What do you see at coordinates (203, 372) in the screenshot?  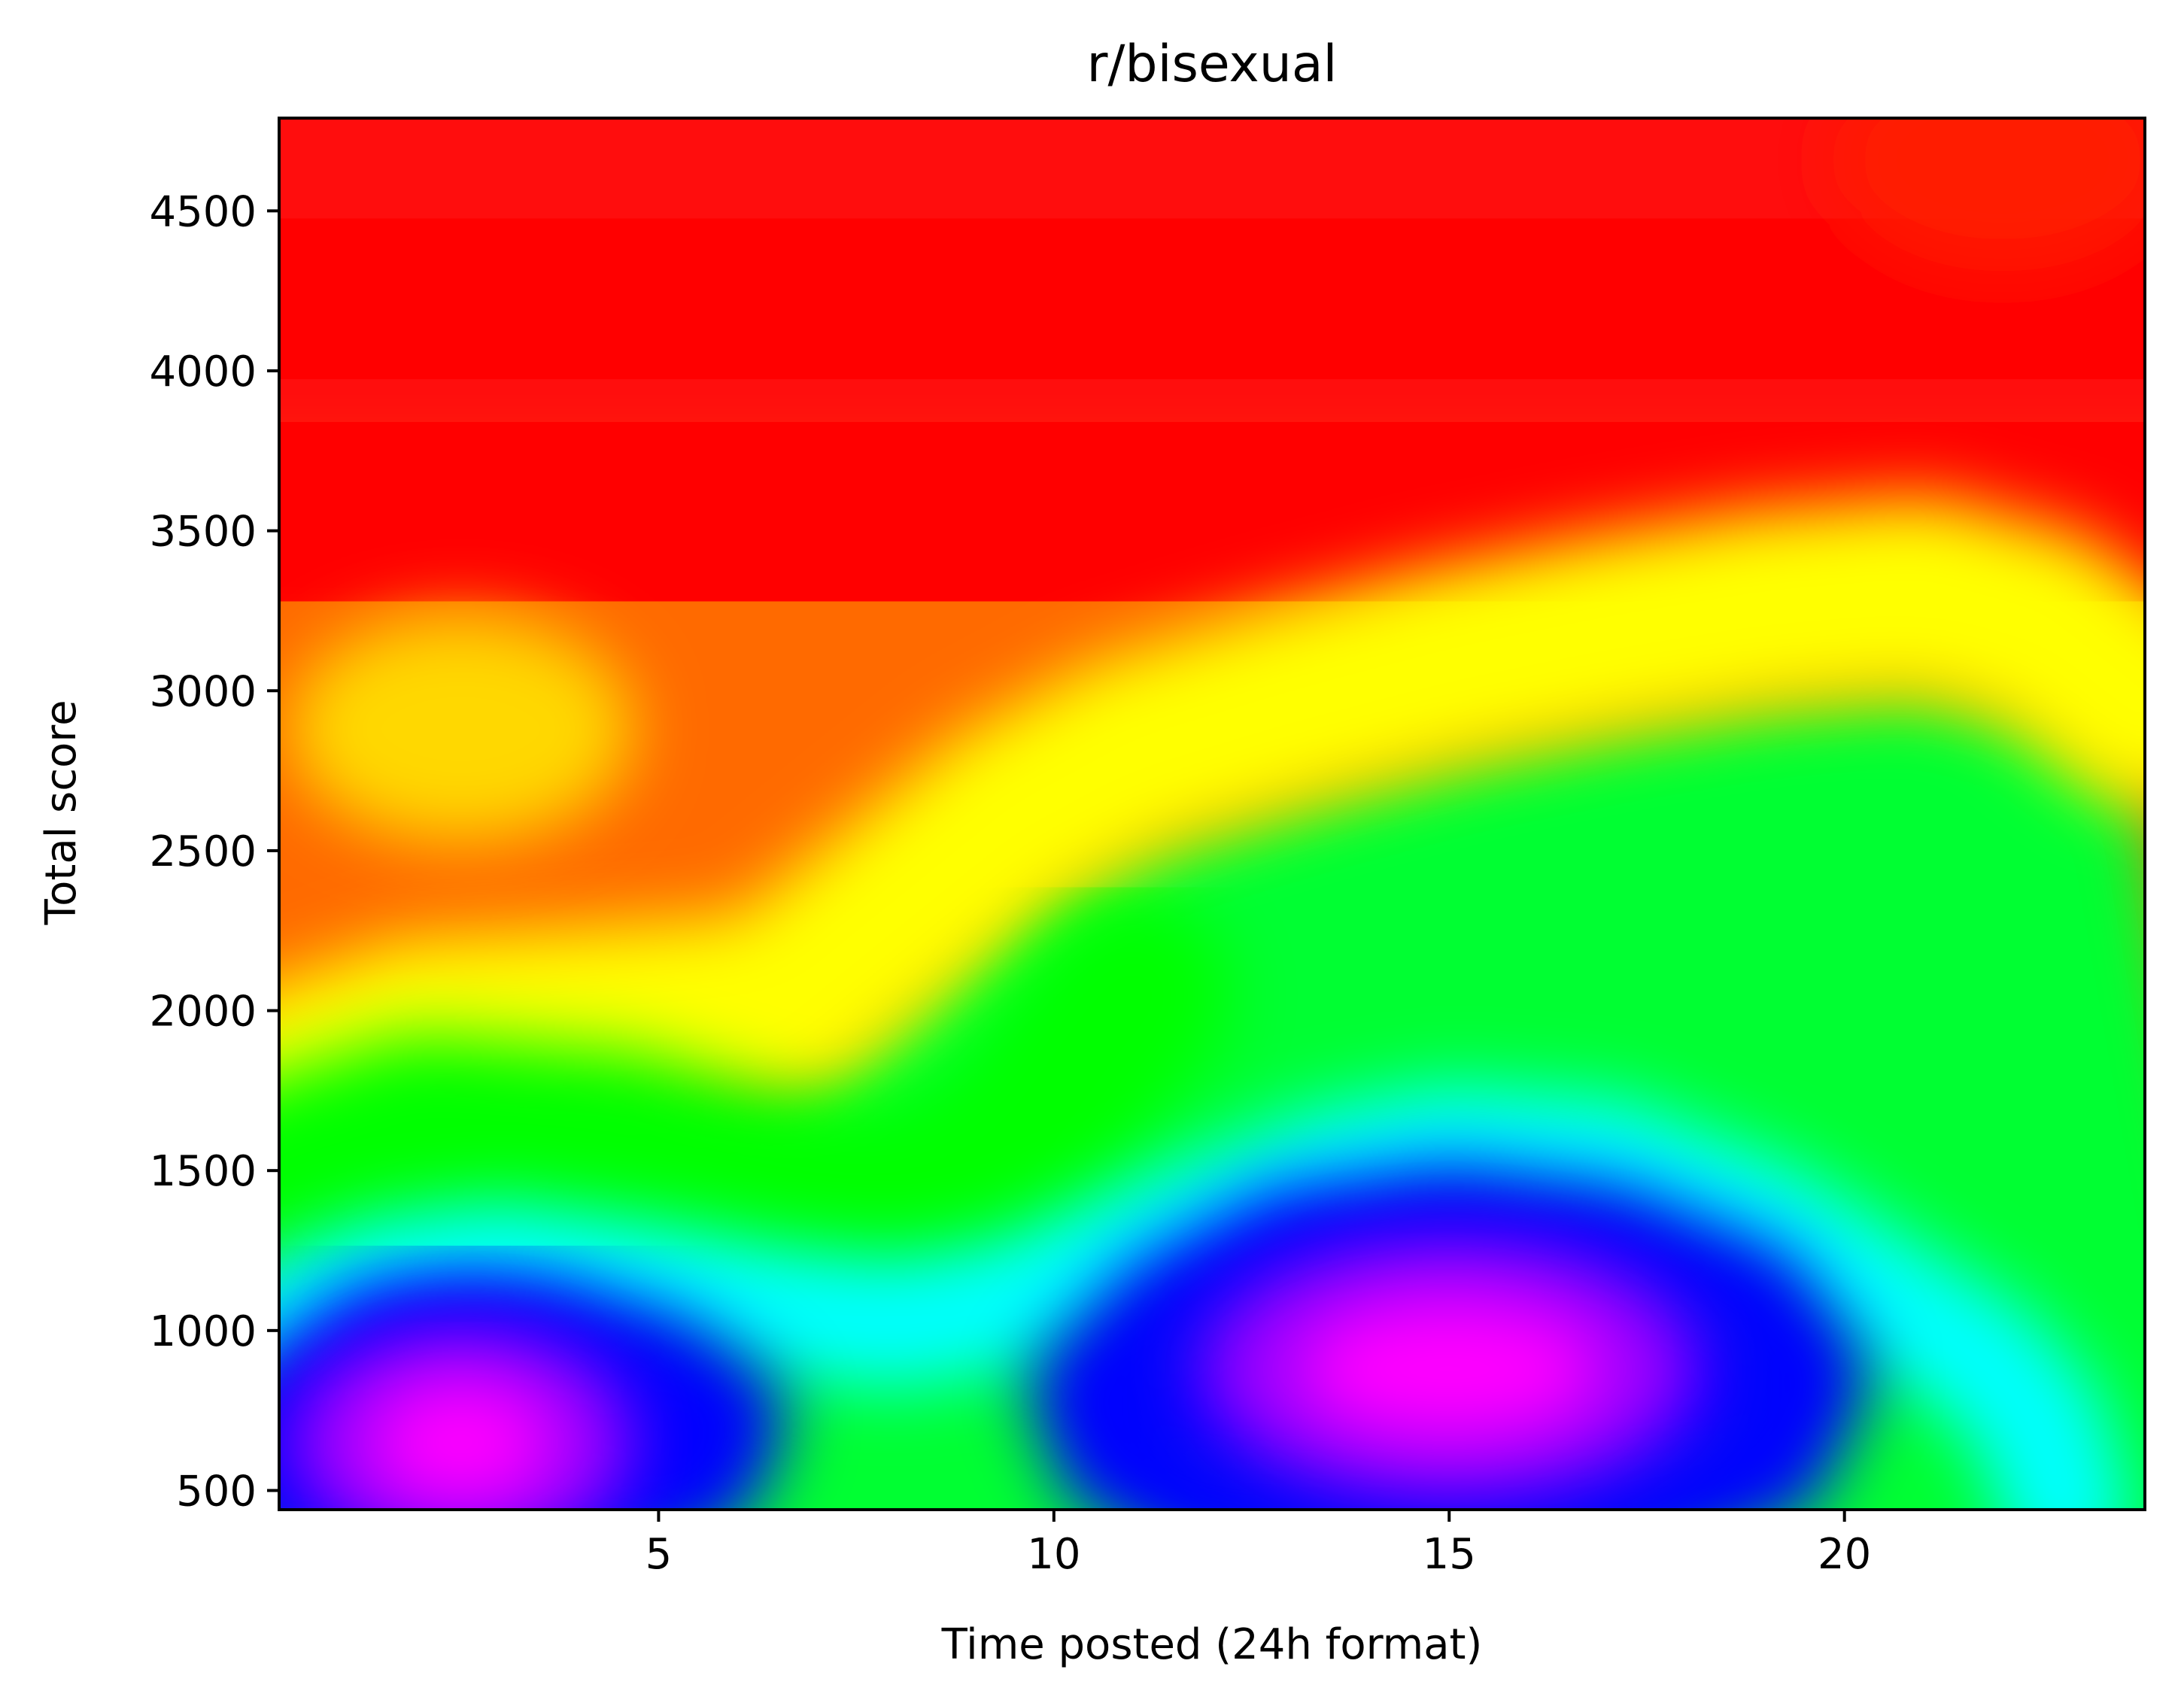 I see `y-tick-label: 4000` at bounding box center [203, 372].